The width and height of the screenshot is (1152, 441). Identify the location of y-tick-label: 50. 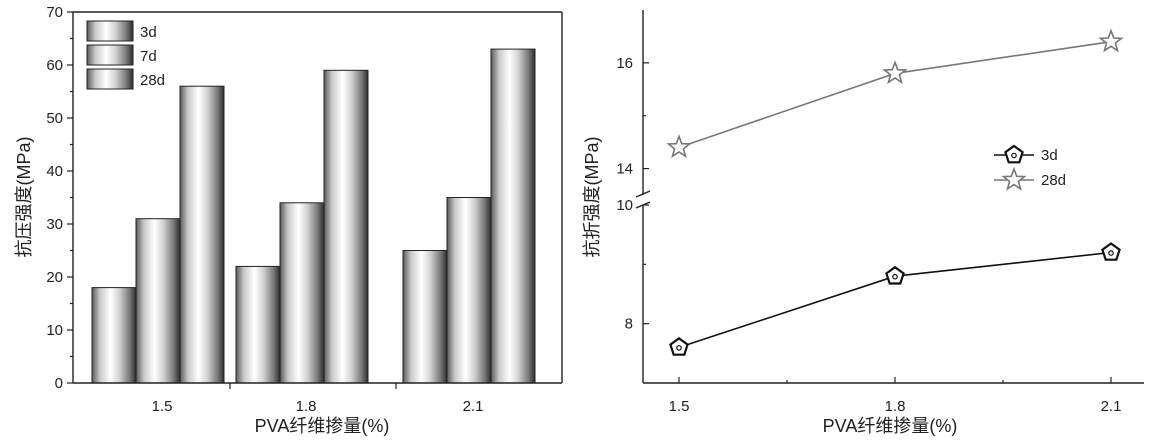
(54, 118).